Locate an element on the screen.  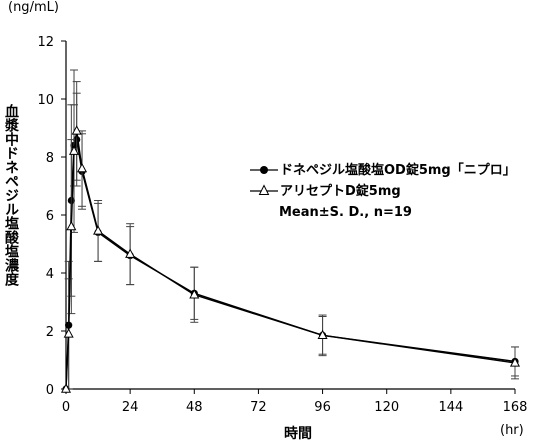
legend-marker-triangle-icon is located at coordinates (264, 189).